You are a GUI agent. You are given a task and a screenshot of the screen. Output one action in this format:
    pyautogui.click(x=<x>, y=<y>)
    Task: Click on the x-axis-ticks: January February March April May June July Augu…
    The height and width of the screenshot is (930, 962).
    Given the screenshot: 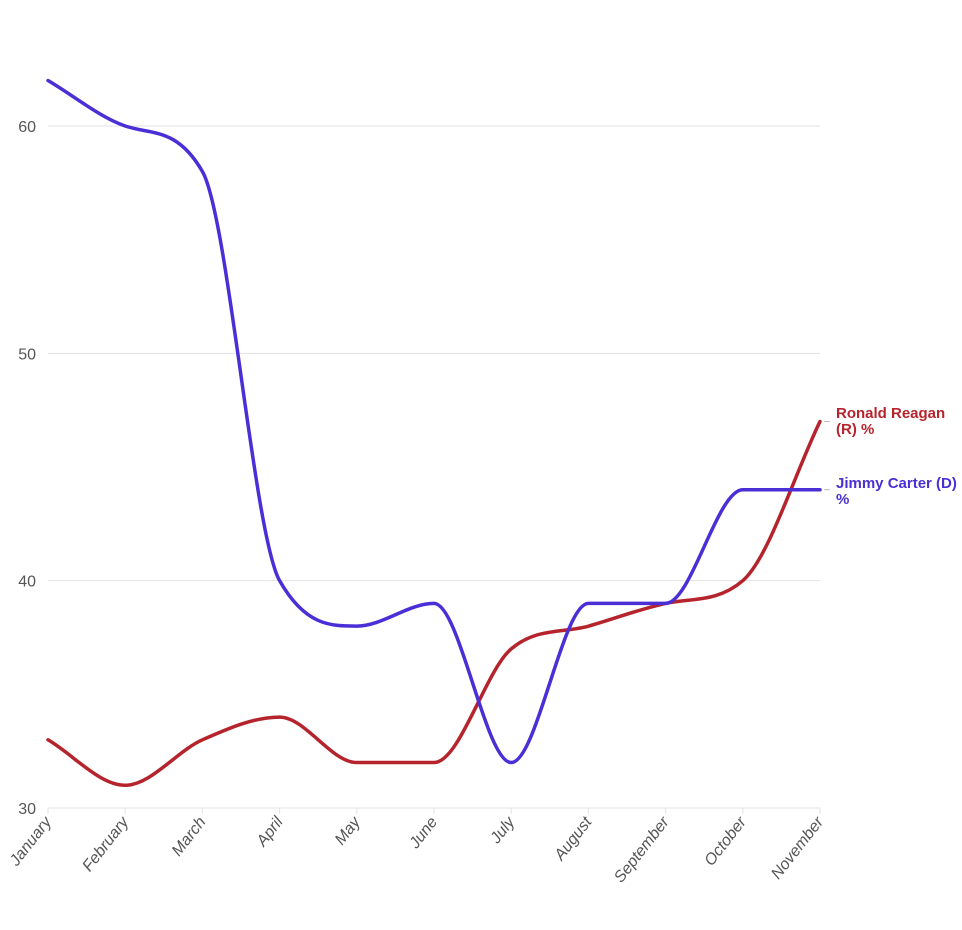 What is the action you would take?
    pyautogui.click(x=417, y=847)
    